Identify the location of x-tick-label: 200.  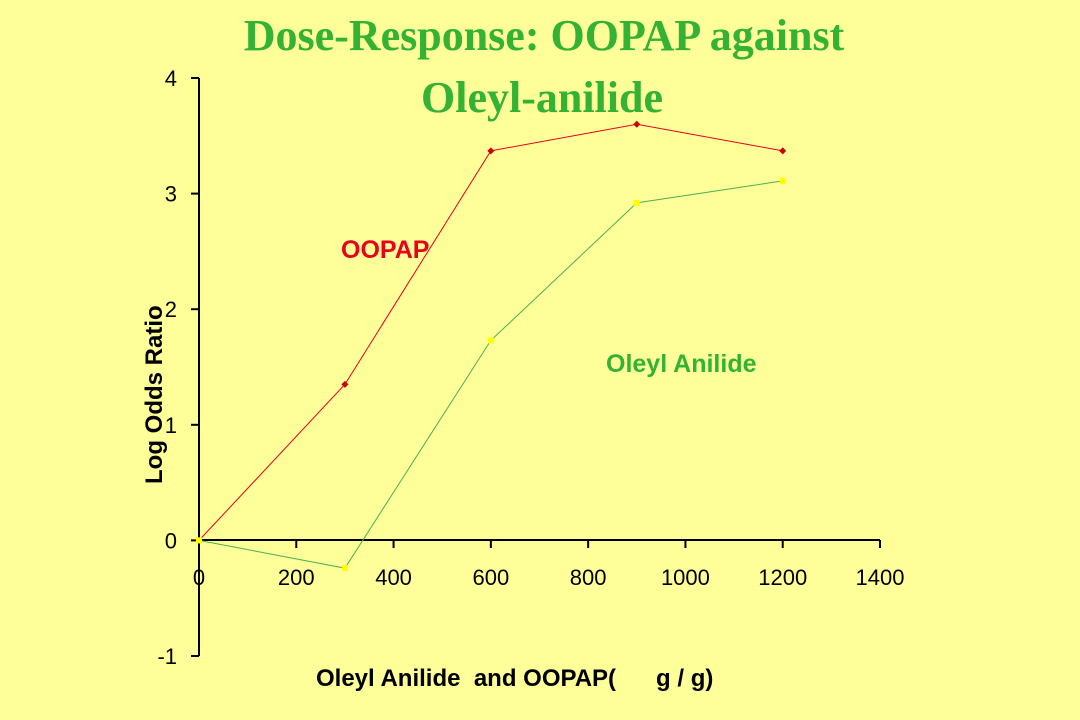
(296, 577).